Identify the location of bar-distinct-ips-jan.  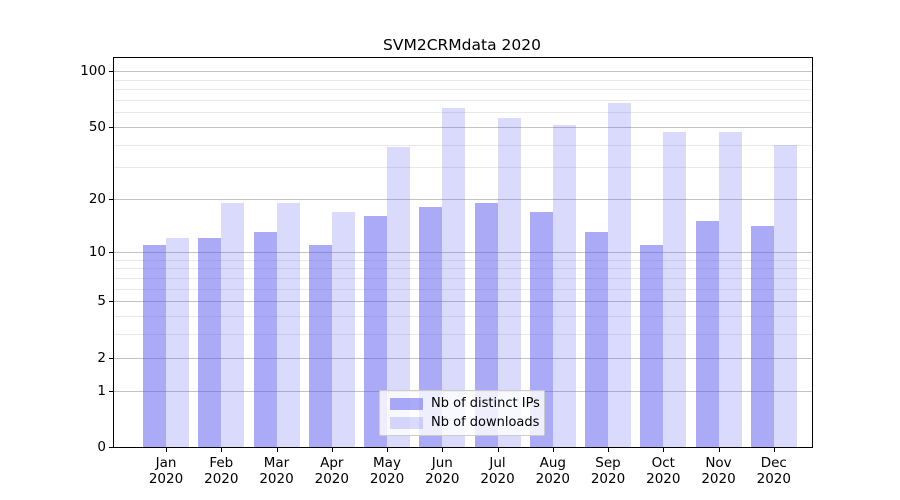
(154, 345).